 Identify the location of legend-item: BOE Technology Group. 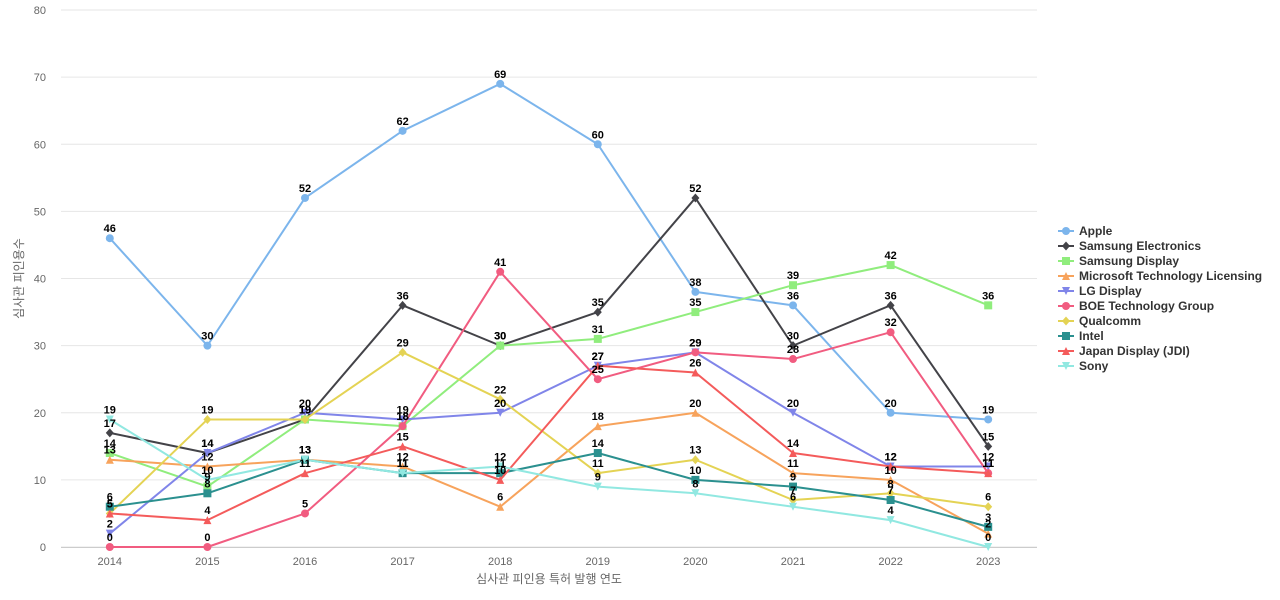
(1136, 306).